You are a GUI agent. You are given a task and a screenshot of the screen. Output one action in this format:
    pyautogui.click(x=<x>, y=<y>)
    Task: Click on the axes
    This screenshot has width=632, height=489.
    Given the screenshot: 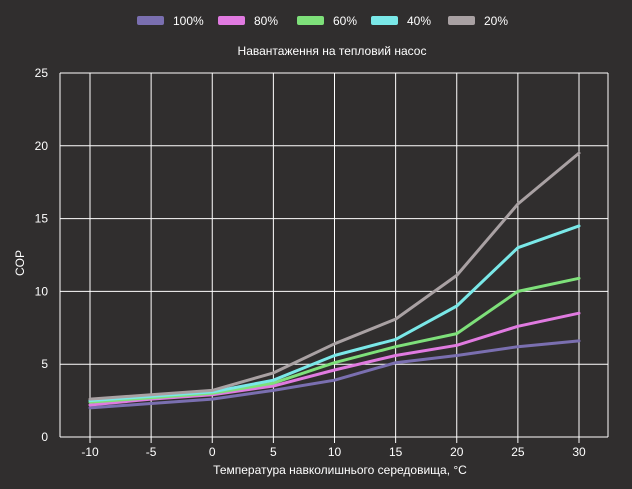 What is the action you would take?
    pyautogui.click(x=334, y=439)
    